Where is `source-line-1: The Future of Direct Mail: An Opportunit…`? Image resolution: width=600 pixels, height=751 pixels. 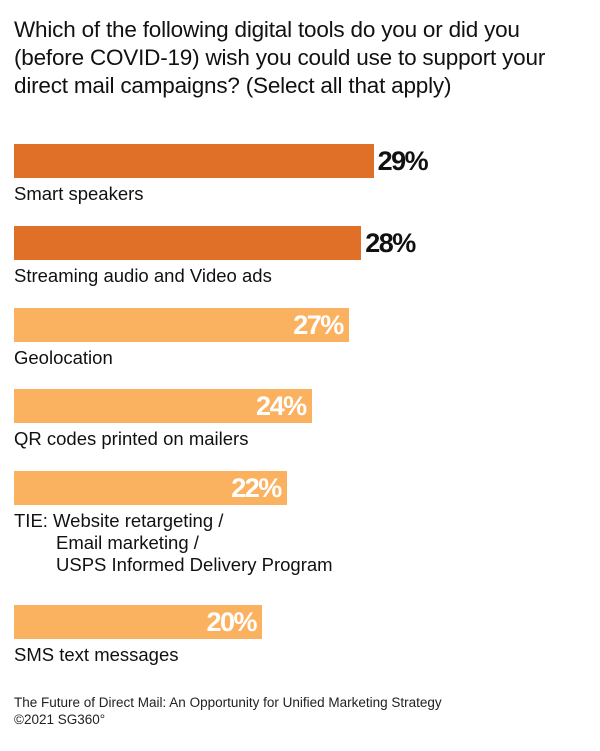 source-line-1: The Future of Direct Mail: An Opportunit… is located at coordinates (228, 702).